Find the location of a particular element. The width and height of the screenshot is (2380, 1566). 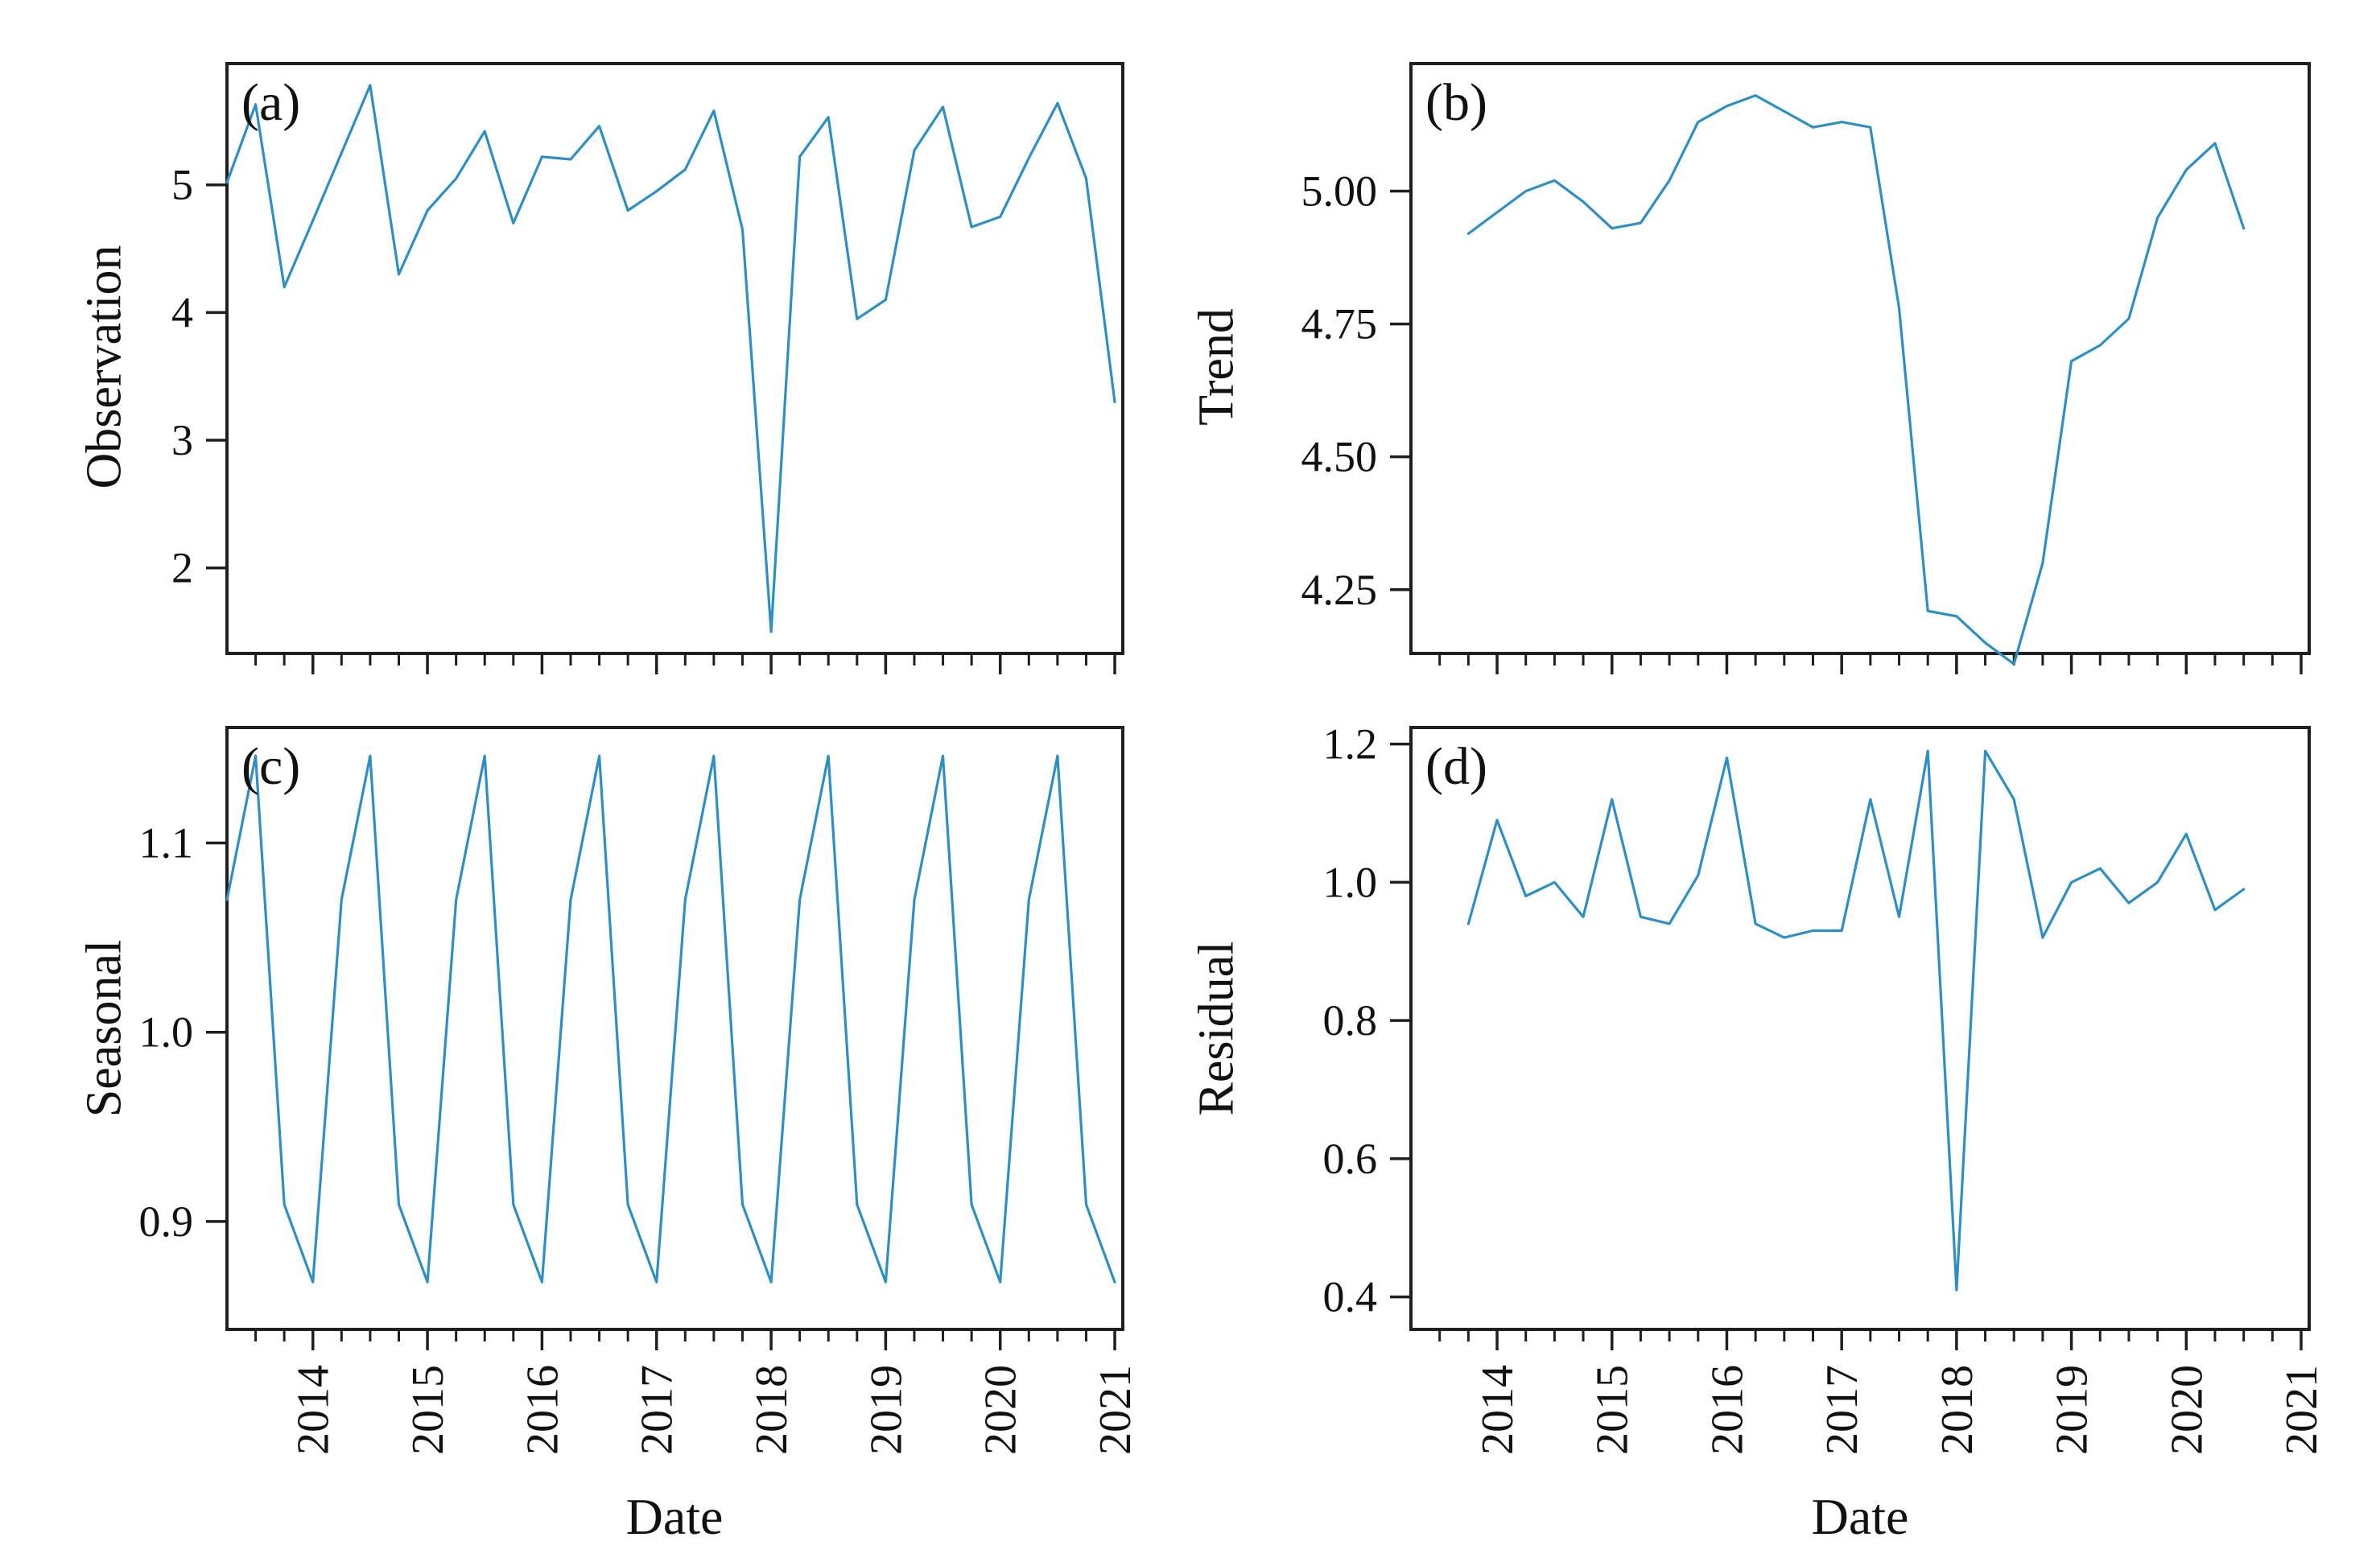

panel-c-xtick-label: 2020 is located at coordinates (1001, 1410).